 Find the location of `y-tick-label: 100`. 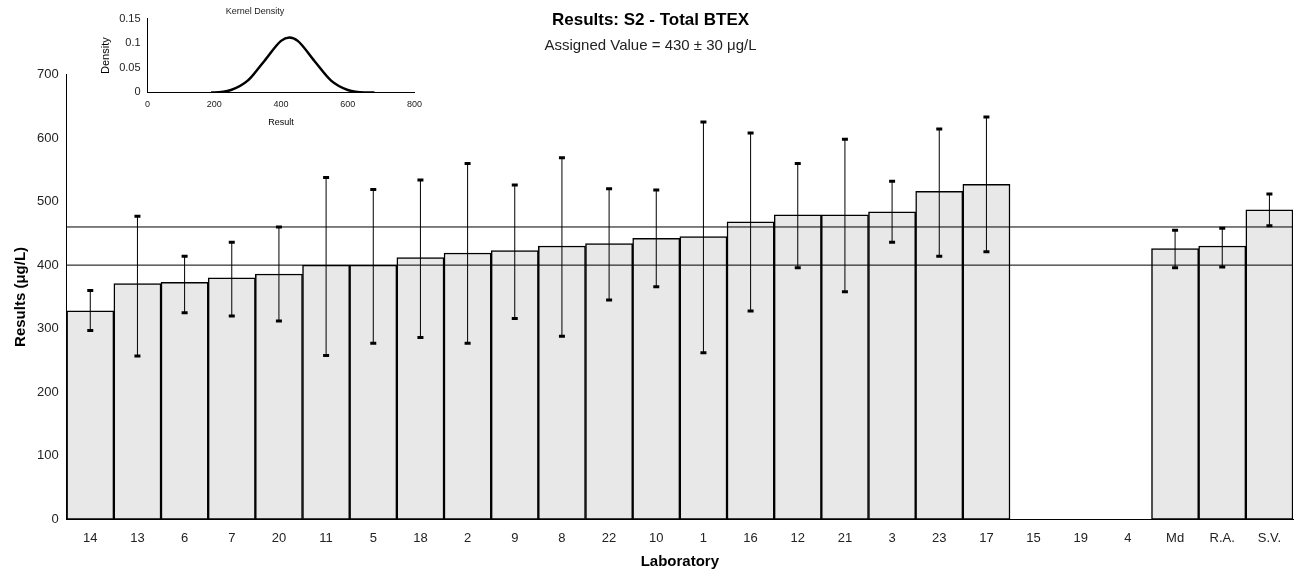

y-tick-label: 100 is located at coordinates (47, 455).